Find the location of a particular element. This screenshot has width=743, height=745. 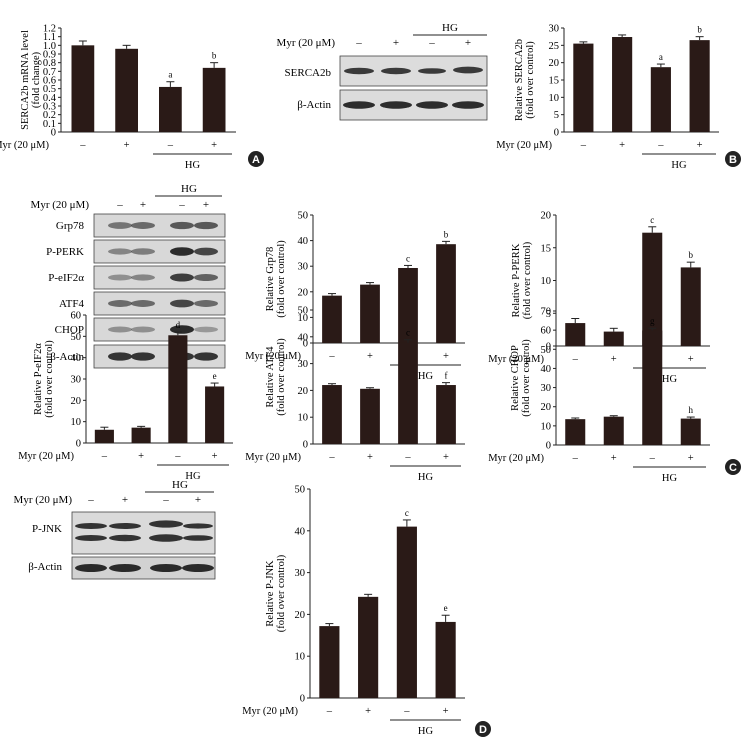

blot-serca2b: Myr (20 μM) – + – + HG SERCA2b β-Actin is located at coordinates (382, 71).